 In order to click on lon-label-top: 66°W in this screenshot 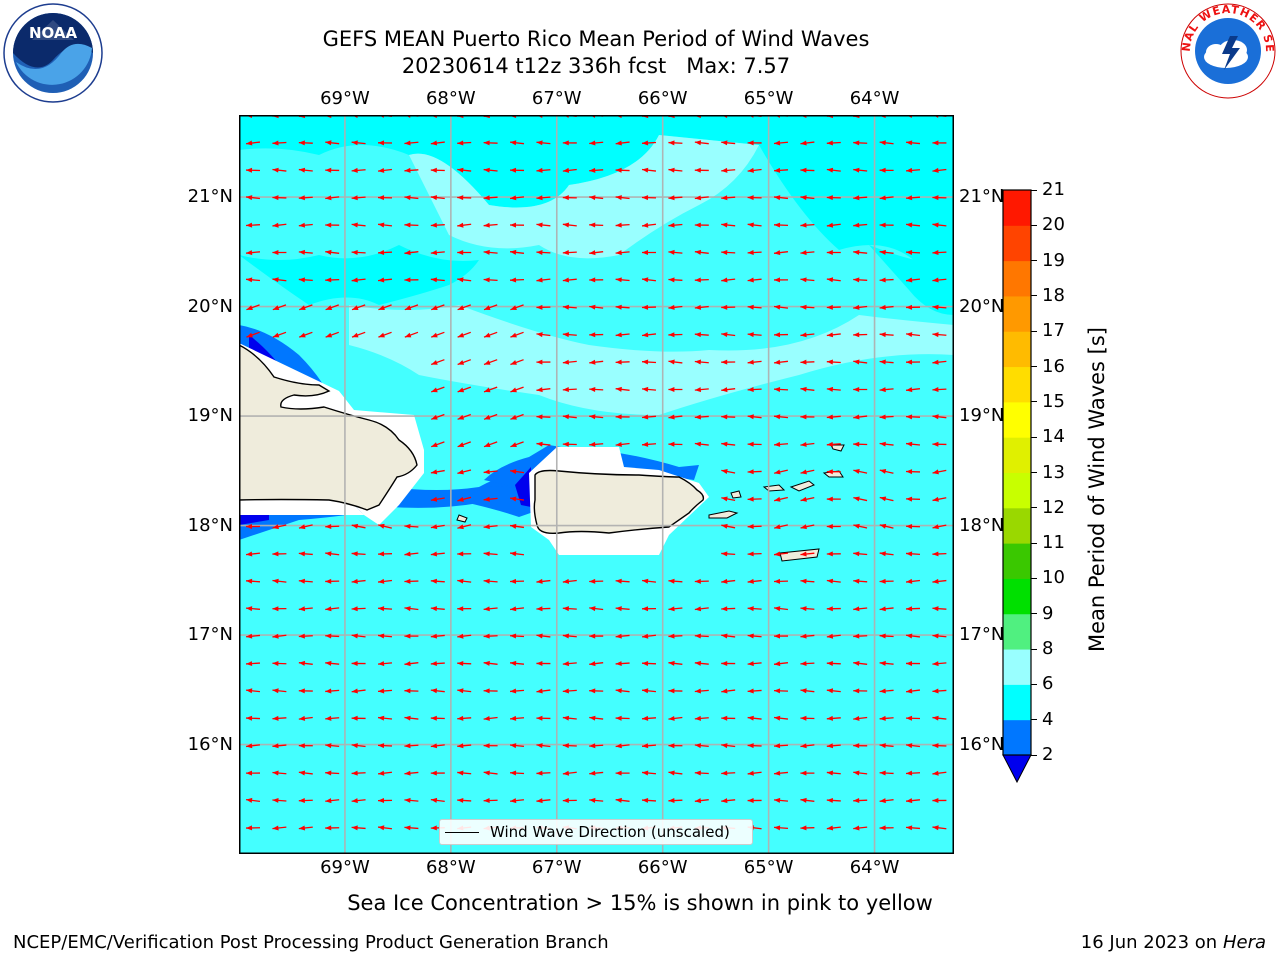, I will do `click(662, 98)`.